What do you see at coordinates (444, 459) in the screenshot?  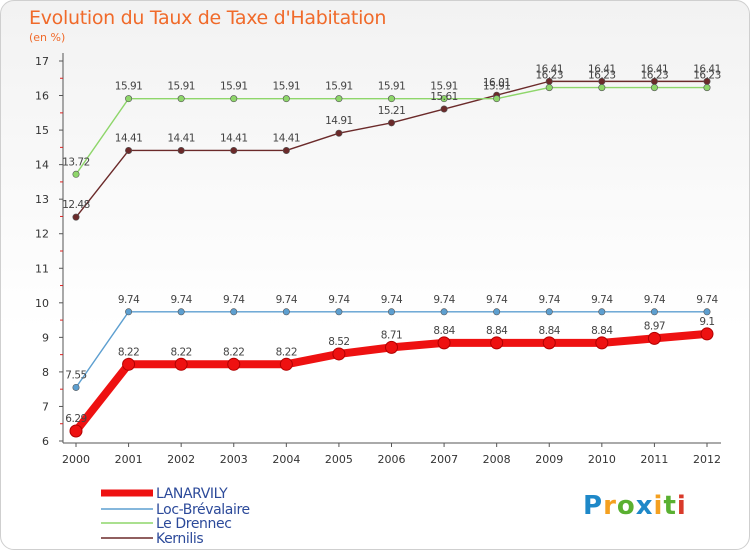 I see `x-tick-label: 2007` at bounding box center [444, 459].